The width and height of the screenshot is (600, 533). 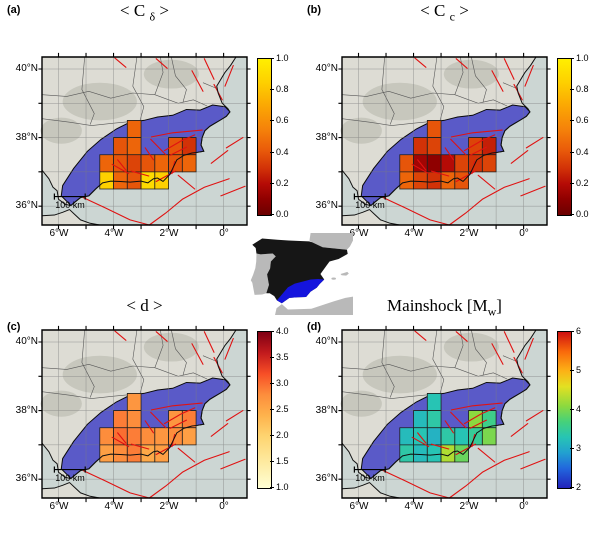 I want to click on title-post: >, so click(x=162, y=10).